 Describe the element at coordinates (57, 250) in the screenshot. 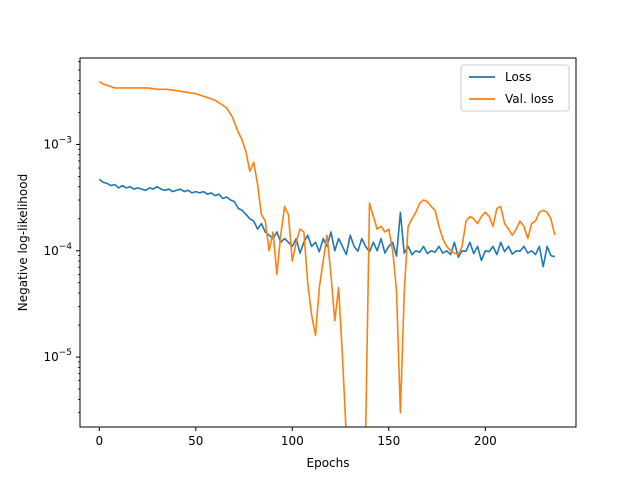

I see `y-tick-label: 10⁻⁴` at that location.